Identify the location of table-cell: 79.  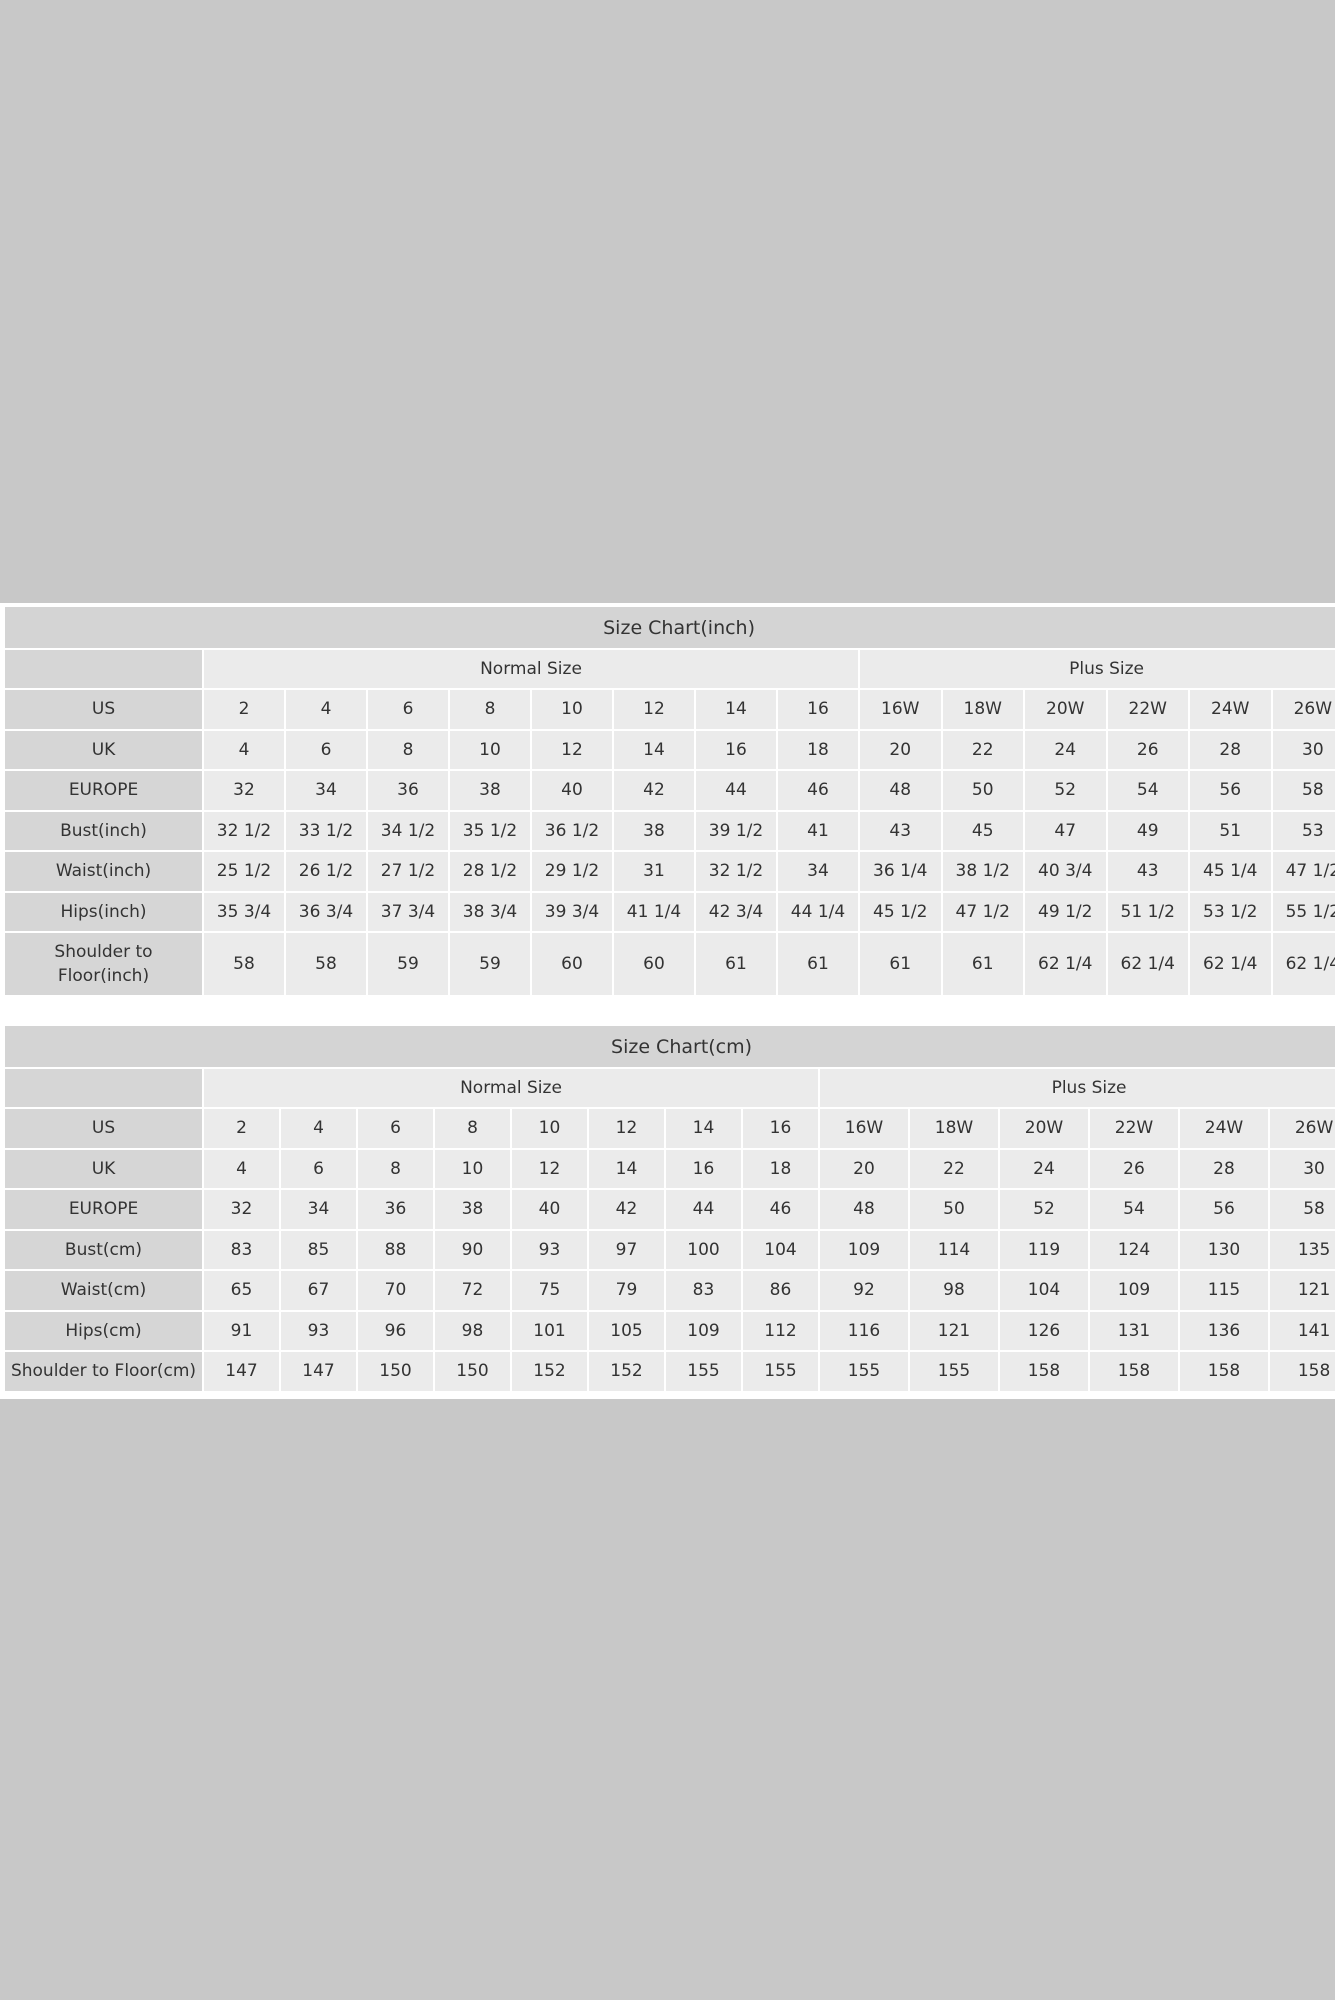
(626, 1290).